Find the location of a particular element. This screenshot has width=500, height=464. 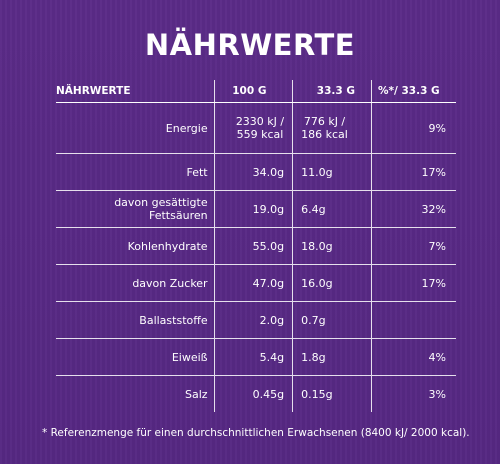

table-row: Fett 34.0g 11.0g 17% is located at coordinates (256, 172).